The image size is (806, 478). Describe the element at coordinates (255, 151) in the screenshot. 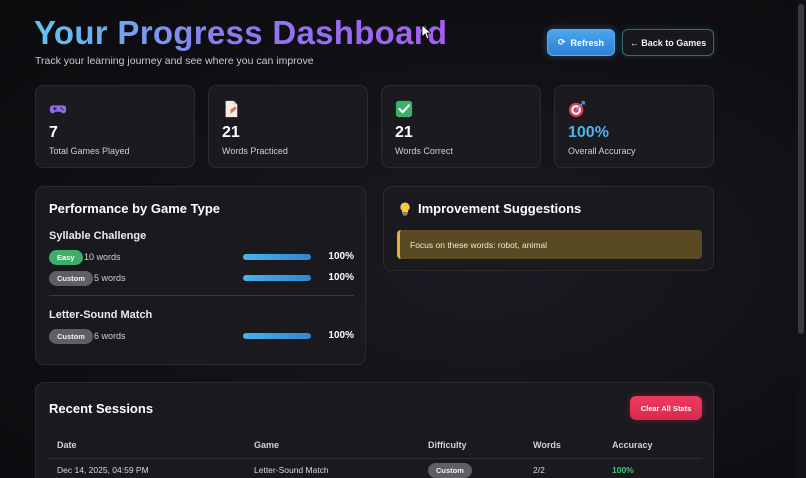

I see `stat-label: Words Practiced` at that location.